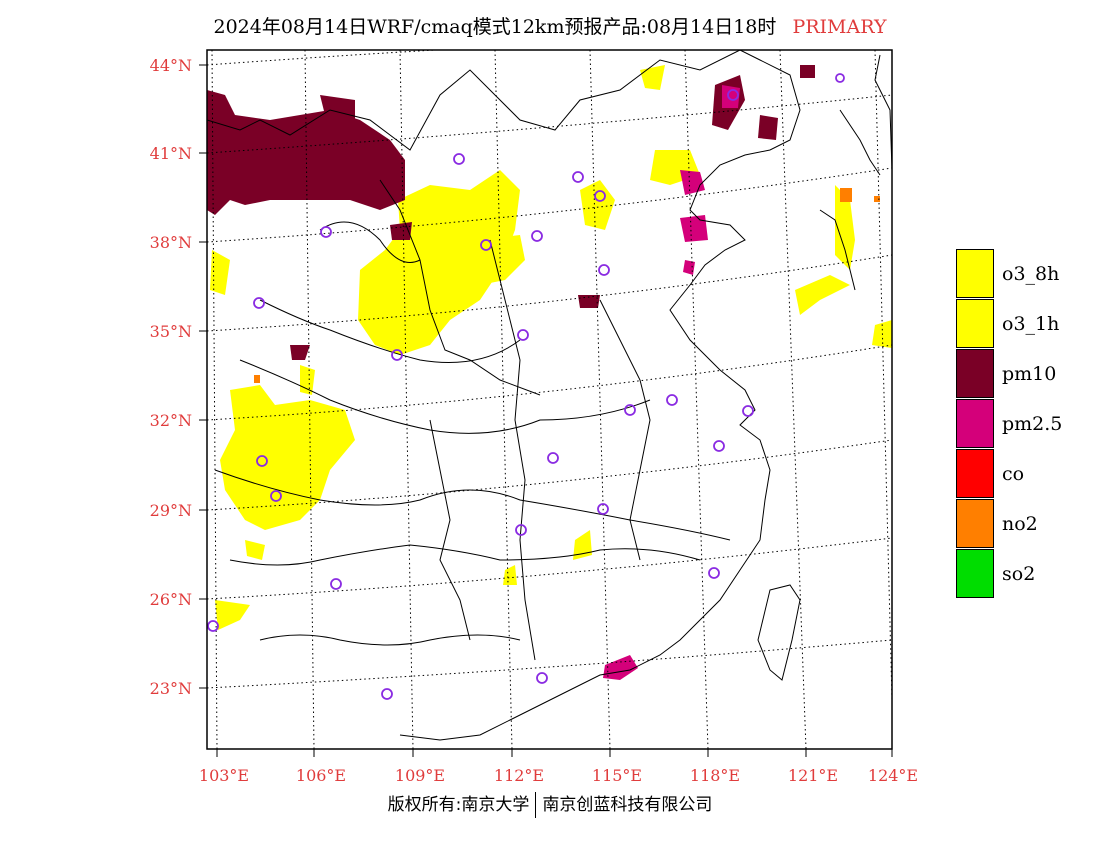 Image resolution: width=1100 pixels, height=850 pixels. What do you see at coordinates (170, 331) in the screenshot?
I see `lat-label-35: 35°N` at bounding box center [170, 331].